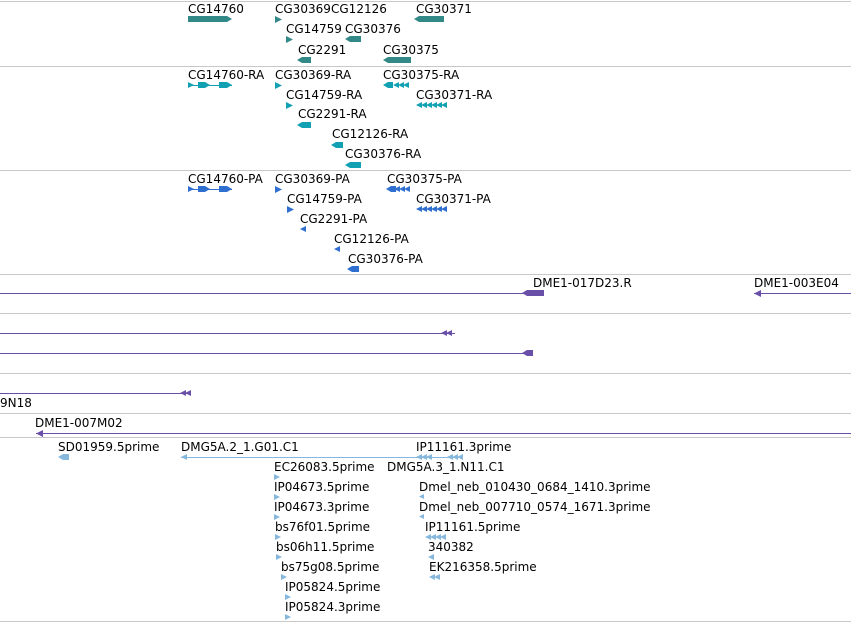  I want to click on ests-ip04673-3prime-label: IP04673.3prime, so click(321, 507).